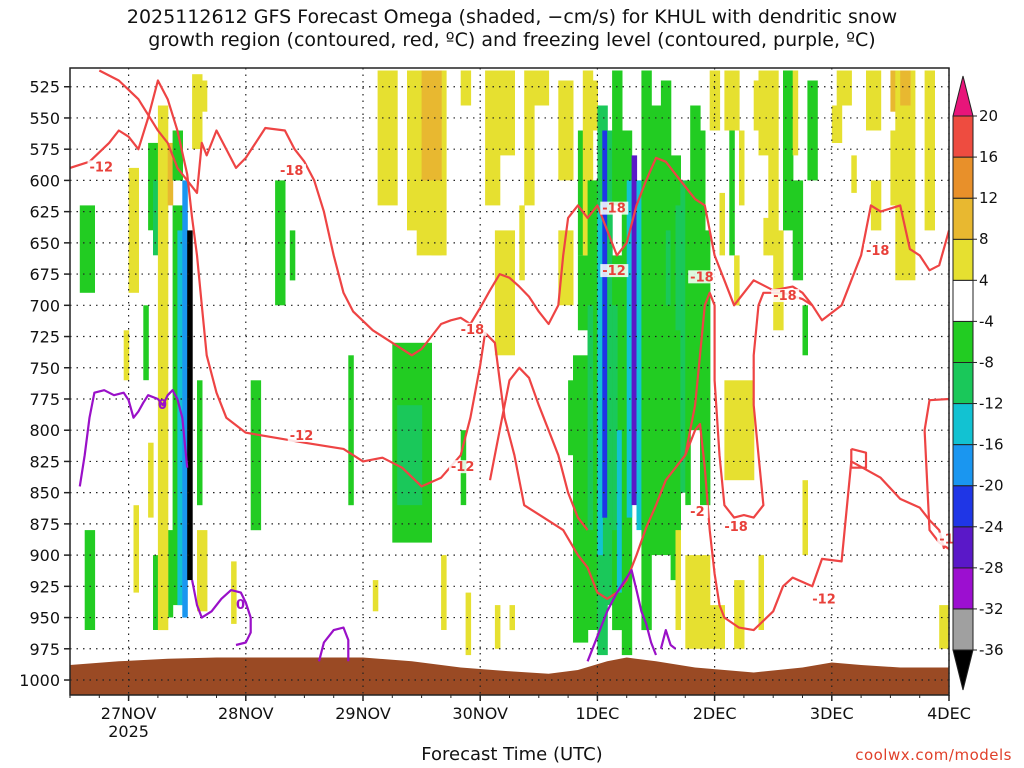 Image resolution: width=1024 pixels, height=768 pixels. Describe the element at coordinates (859, 458) in the screenshot. I see `dgz-contour-line` at that location.